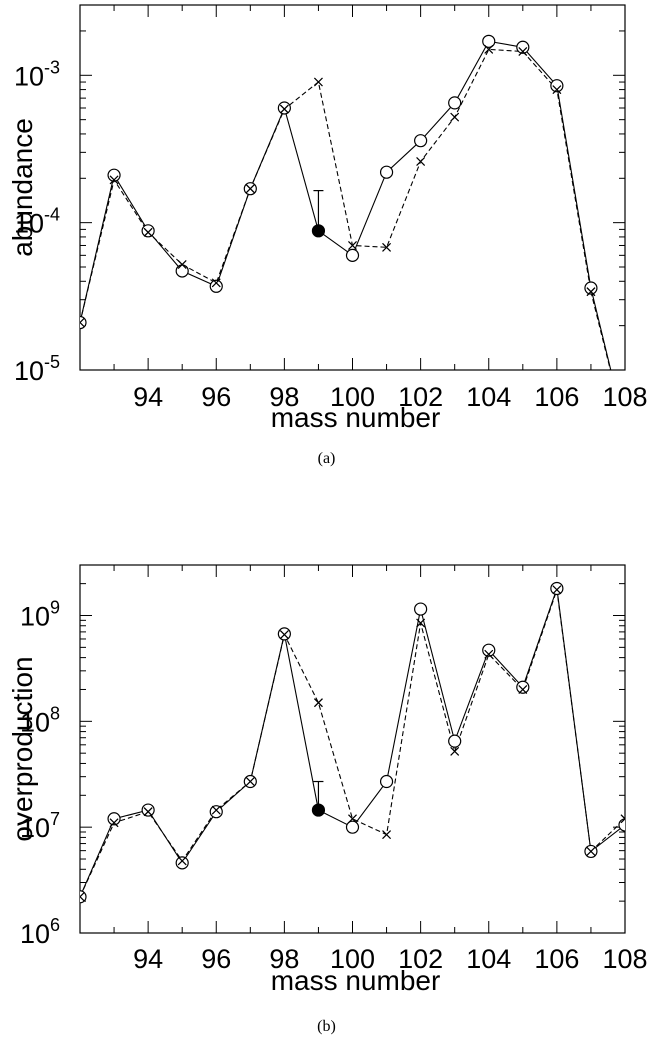 This screenshot has height=1041, width=652. I want to click on x-tick-label: 104, so click(488, 397).